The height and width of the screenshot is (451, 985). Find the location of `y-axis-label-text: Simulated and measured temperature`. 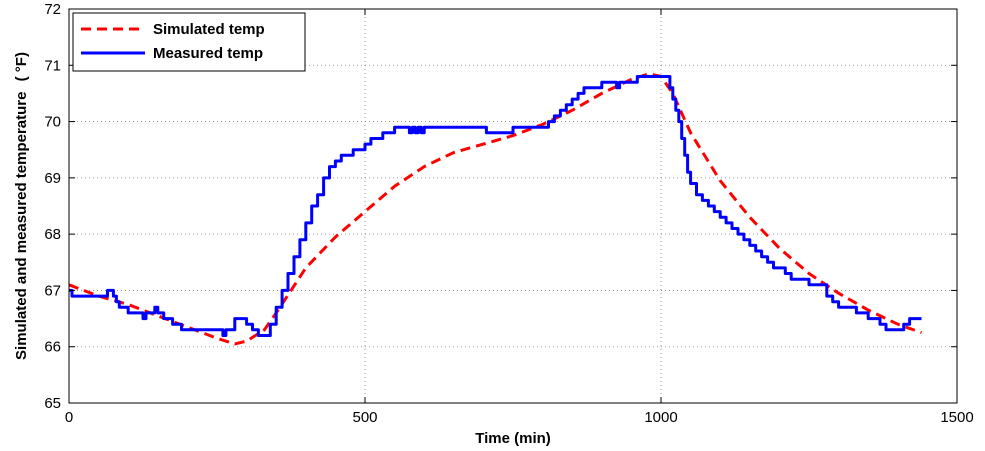

y-axis-label-text: Simulated and measured temperature is located at coordinates (21, 226).